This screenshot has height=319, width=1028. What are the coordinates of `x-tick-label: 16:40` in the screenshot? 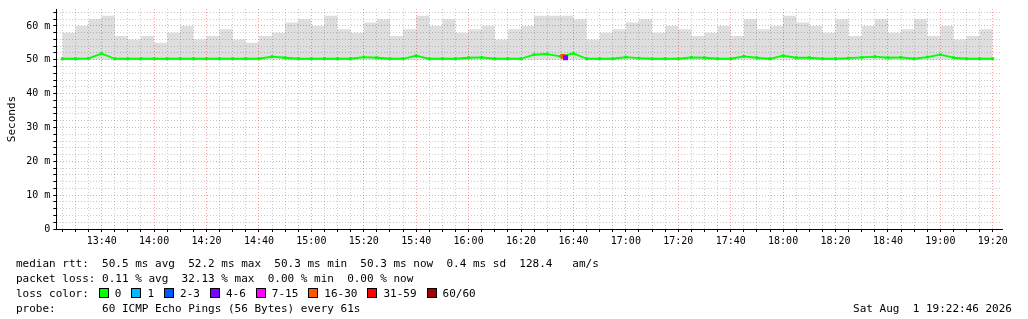 It's located at (573, 240).